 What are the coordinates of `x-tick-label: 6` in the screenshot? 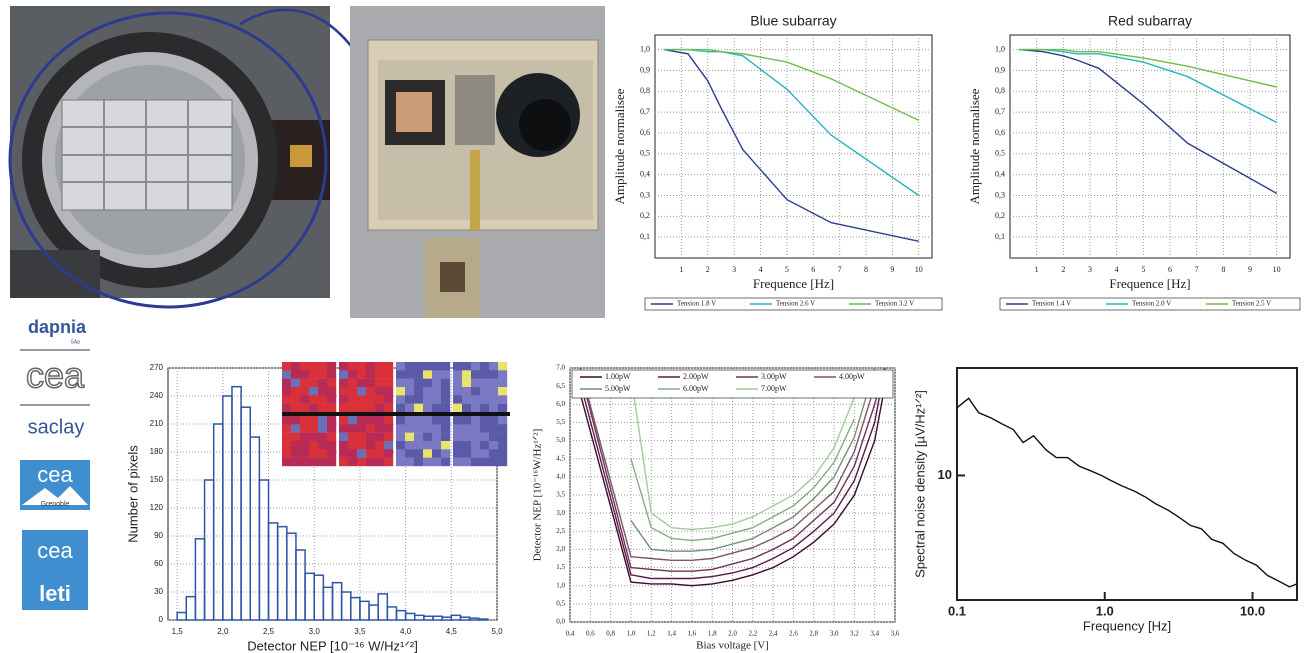 It's located at (1170, 269).